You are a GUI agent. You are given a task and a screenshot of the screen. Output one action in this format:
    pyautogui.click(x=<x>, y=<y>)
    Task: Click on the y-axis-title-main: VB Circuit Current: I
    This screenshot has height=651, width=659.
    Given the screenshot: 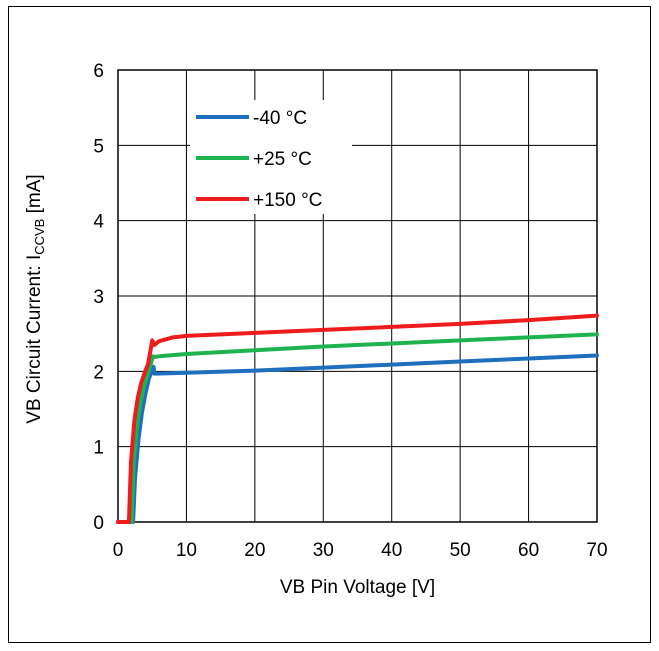 What is the action you would take?
    pyautogui.click(x=34, y=339)
    